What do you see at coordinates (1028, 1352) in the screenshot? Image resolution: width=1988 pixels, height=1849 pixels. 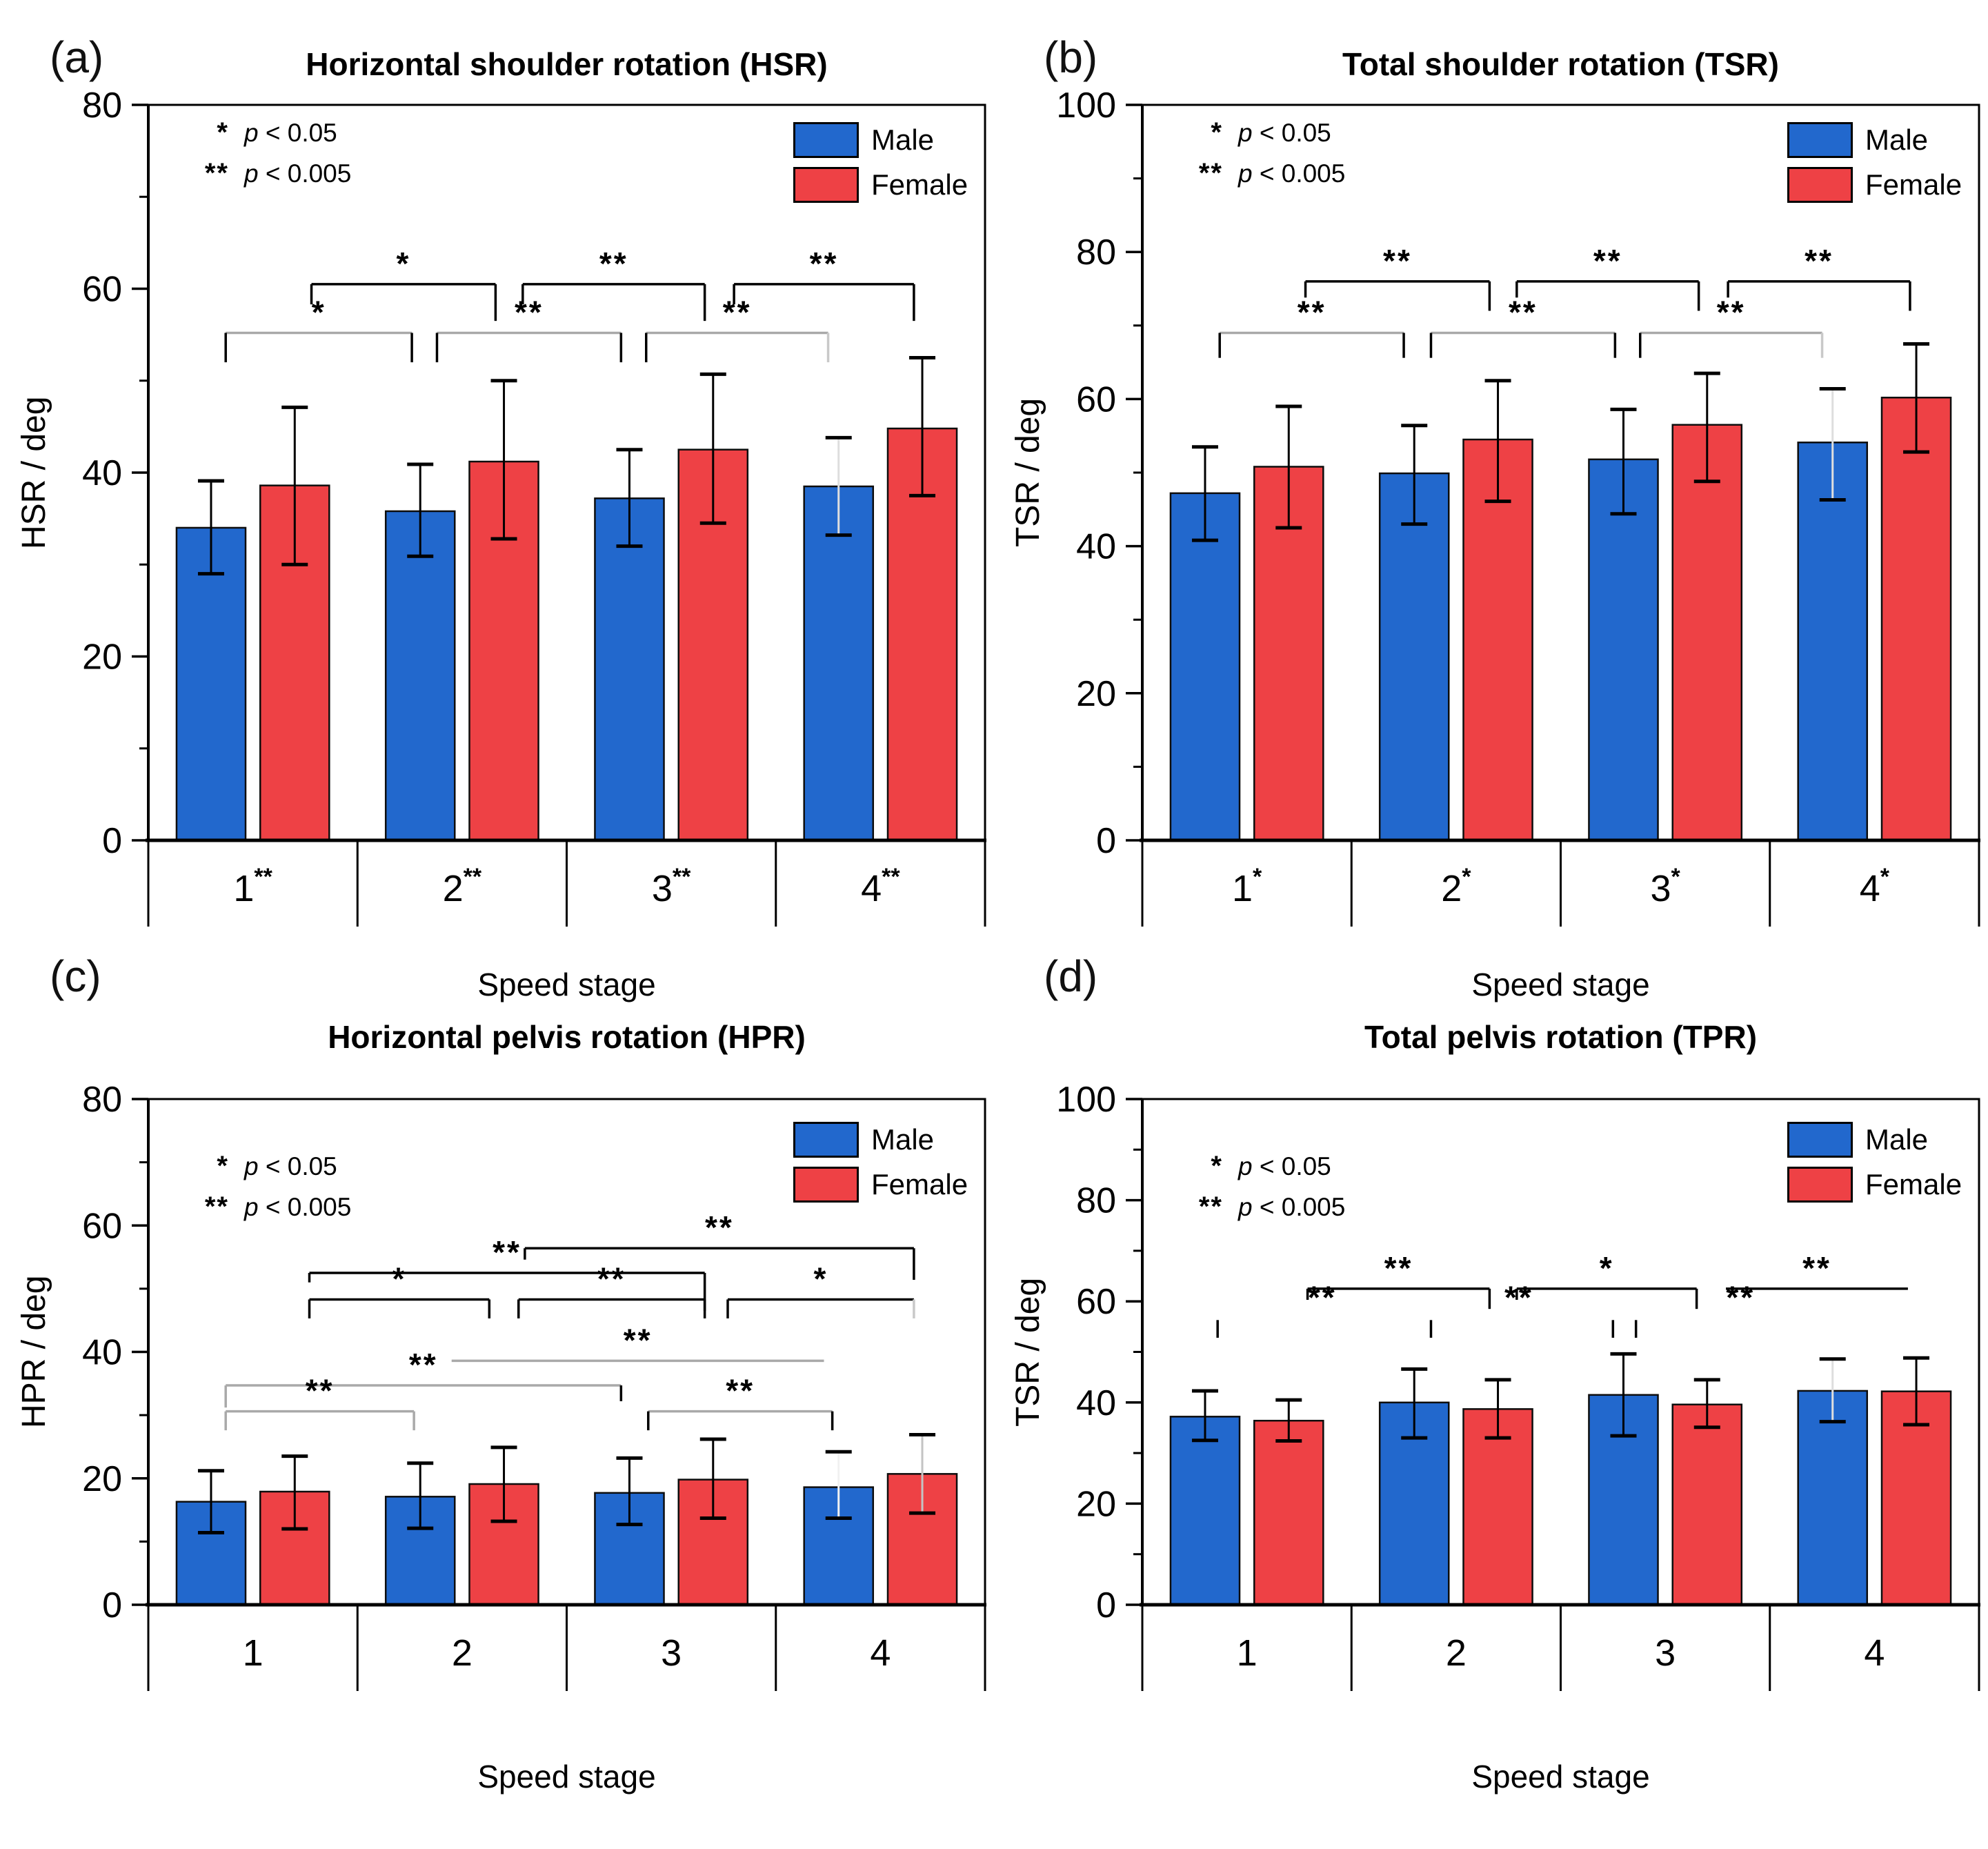 I see `panel-d-ylabel: TSR / deg` at bounding box center [1028, 1352].